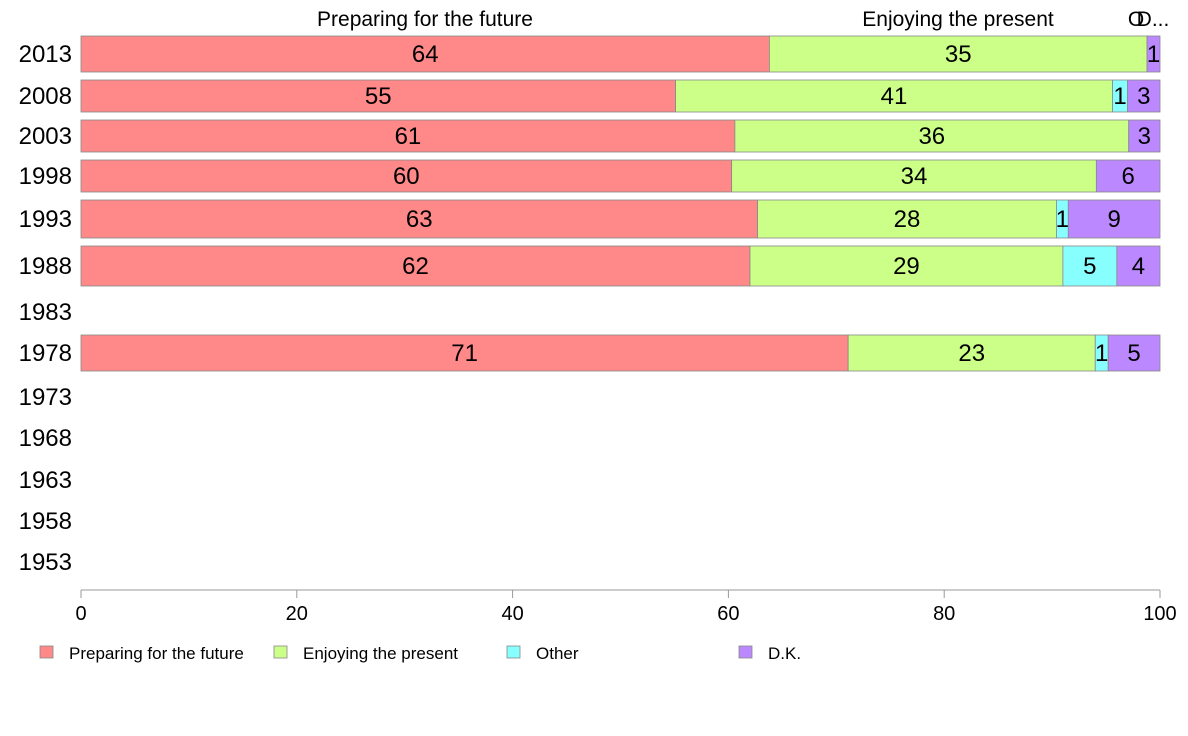 This screenshot has height=736, width=1188. What do you see at coordinates (406, 176) in the screenshot?
I see `bar-label-1998-series-0: 60` at bounding box center [406, 176].